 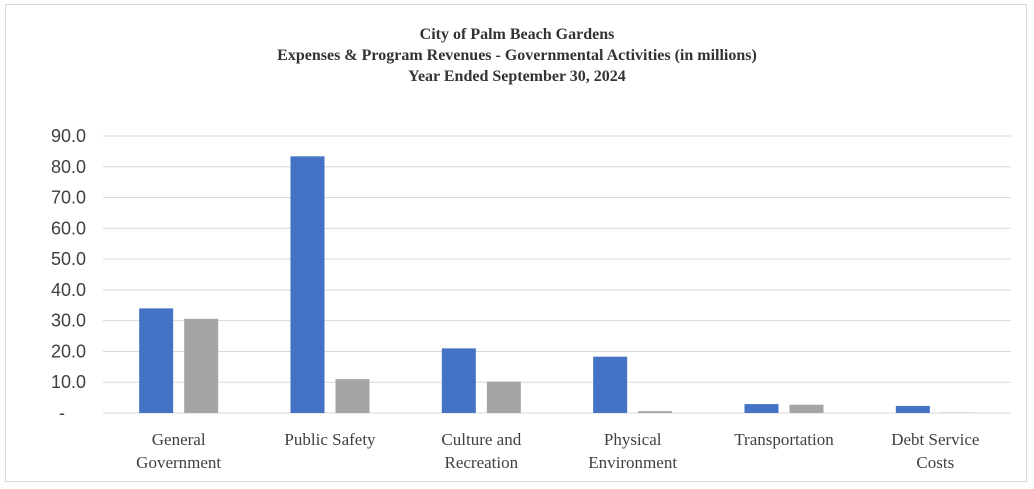 I want to click on y-tick-label: 10.0, so click(x=68, y=382).